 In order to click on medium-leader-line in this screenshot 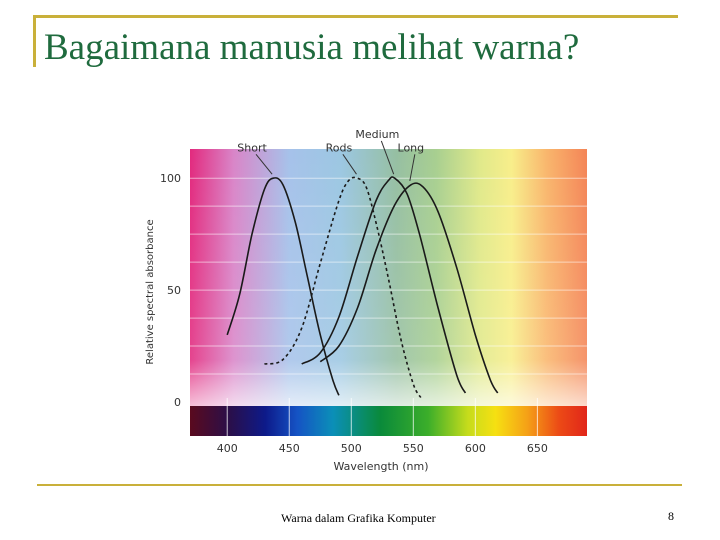, I will do `click(387, 157)`.